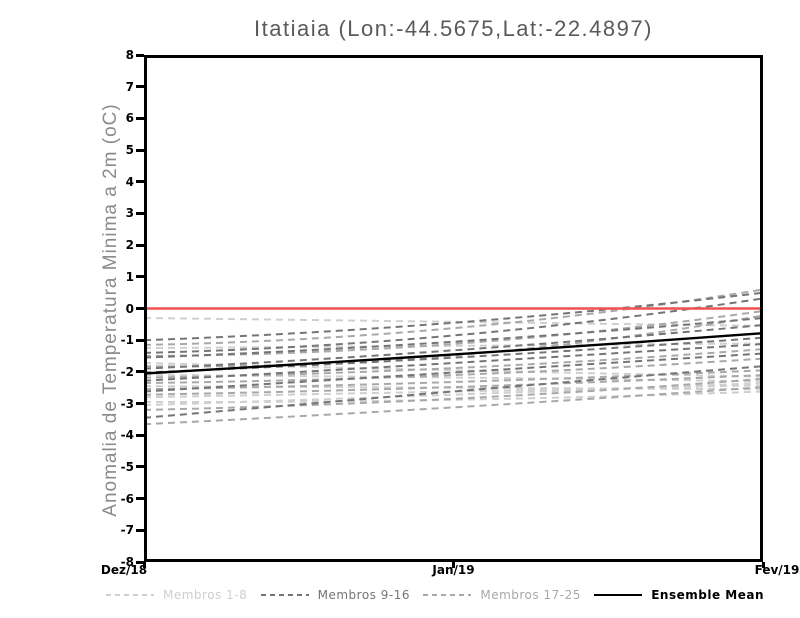 This screenshot has height=618, width=800. Describe the element at coordinates (124, 570) in the screenshot. I see `x-tick-label: Dez/18` at that location.